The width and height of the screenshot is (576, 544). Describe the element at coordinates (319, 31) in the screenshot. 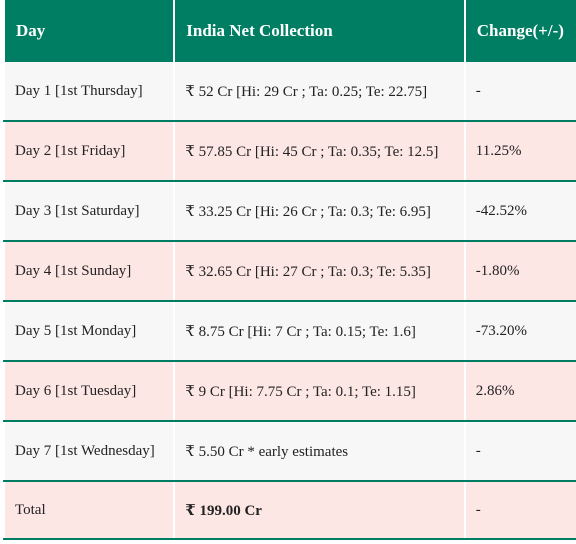

I see `header-india-net-collection: India Net Collection` at that location.